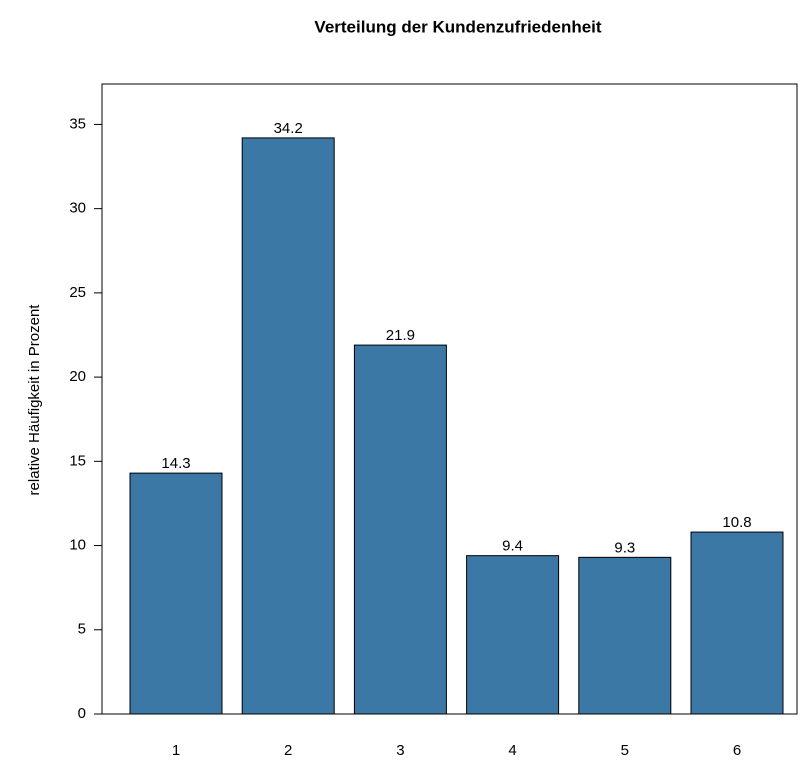  What do you see at coordinates (77, 292) in the screenshot?
I see `y-tick-label: 25` at bounding box center [77, 292].